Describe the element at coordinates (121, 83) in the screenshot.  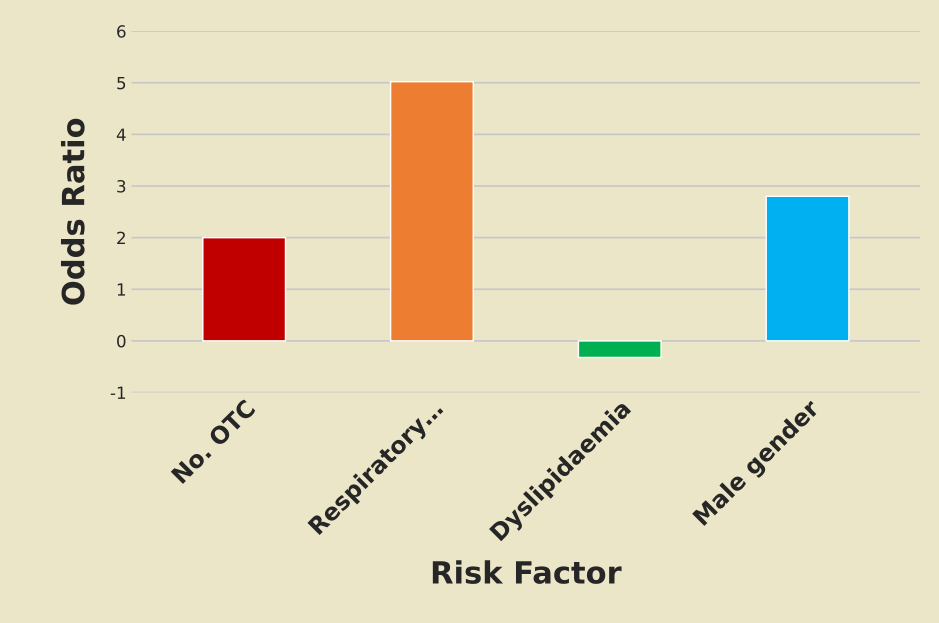
I see `y-tick-label: 5` at that location.